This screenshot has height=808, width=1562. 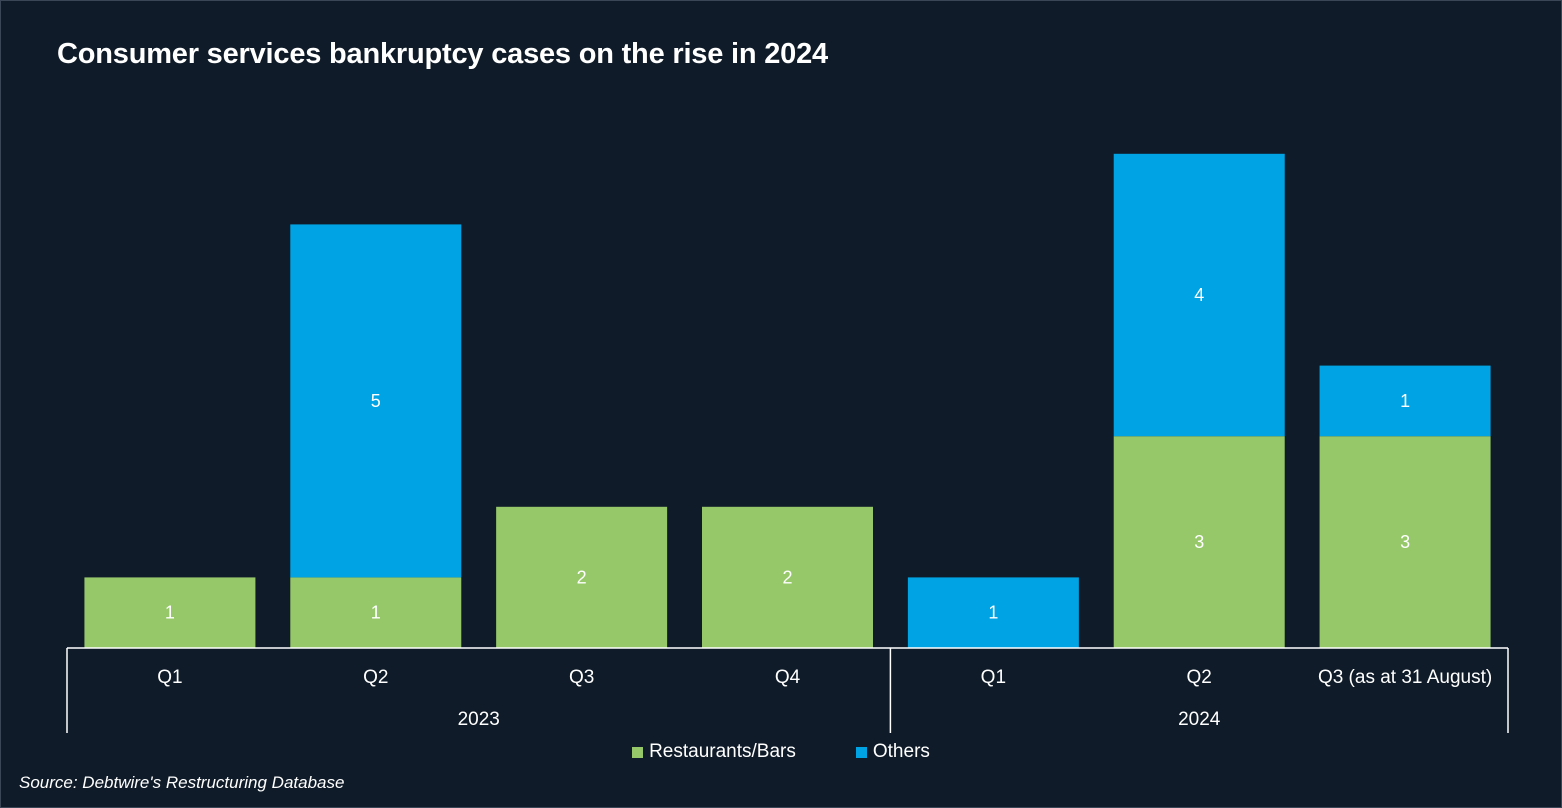 What do you see at coordinates (993, 677) in the screenshot?
I see `tick-label-4: Q1` at bounding box center [993, 677].